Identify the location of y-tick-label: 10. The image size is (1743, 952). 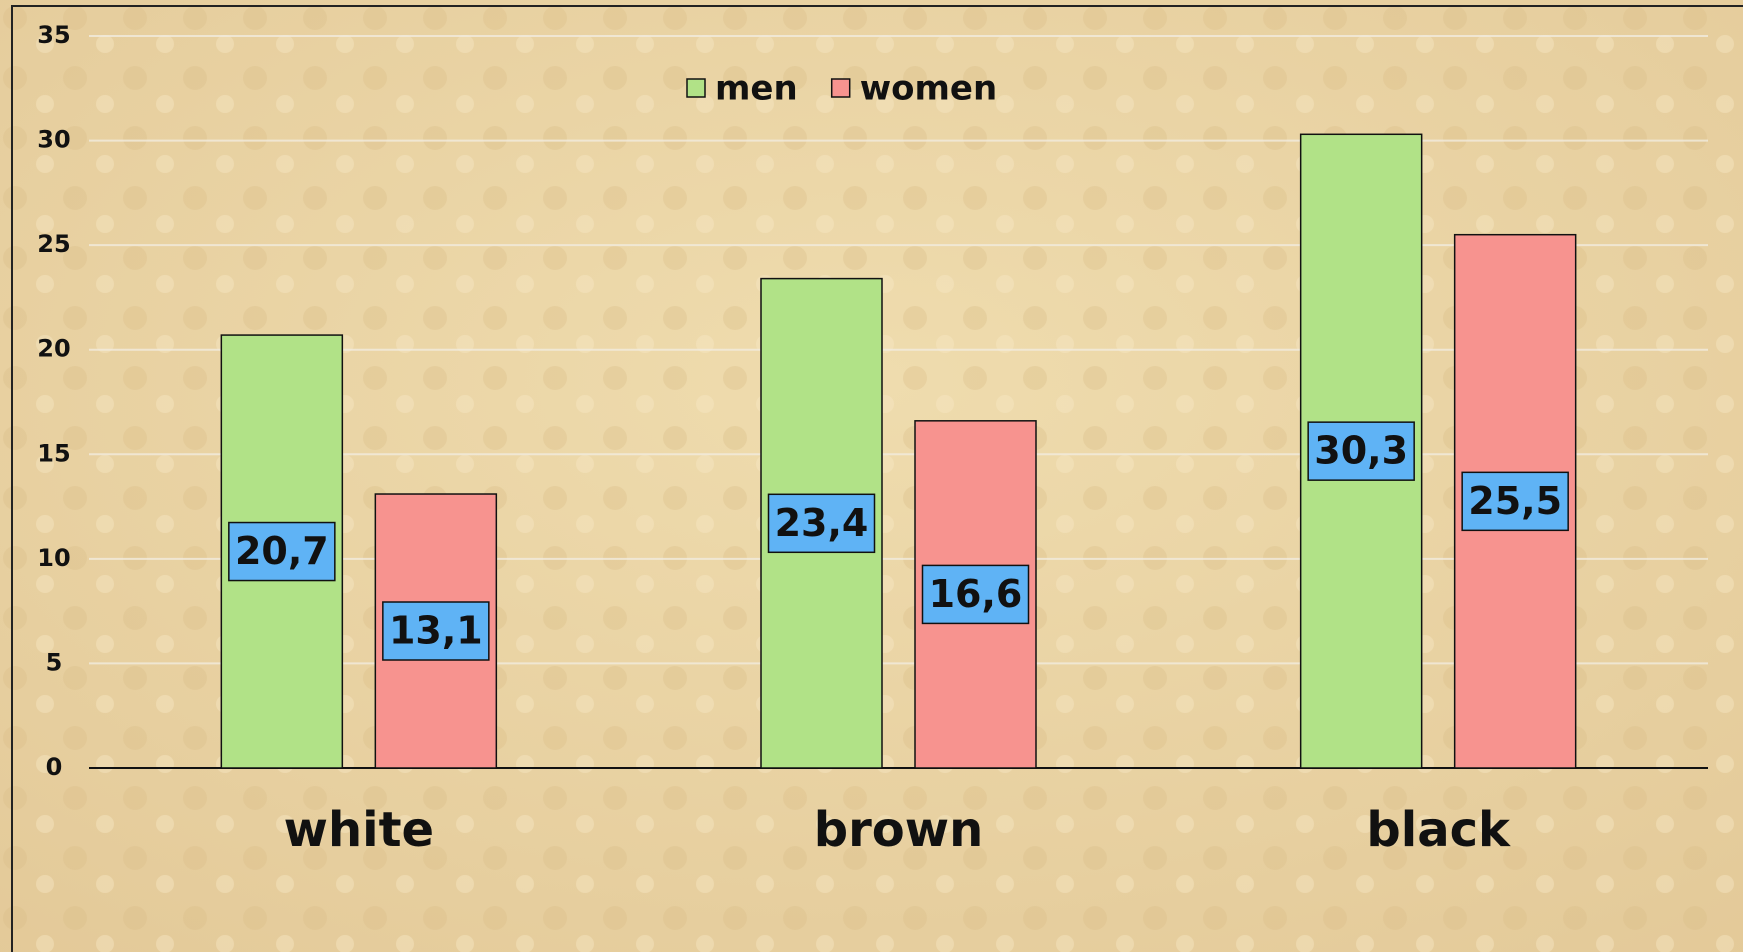
(53, 558).